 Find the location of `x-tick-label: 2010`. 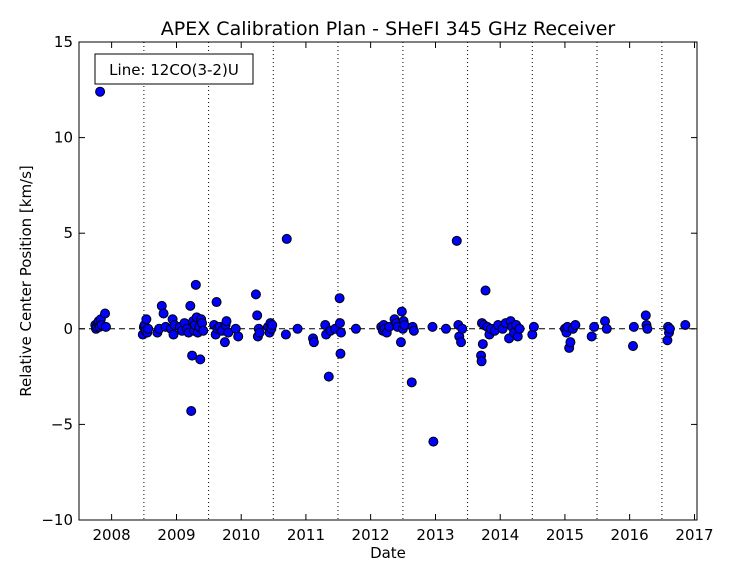

x-tick-label: 2010 is located at coordinates (241, 535).